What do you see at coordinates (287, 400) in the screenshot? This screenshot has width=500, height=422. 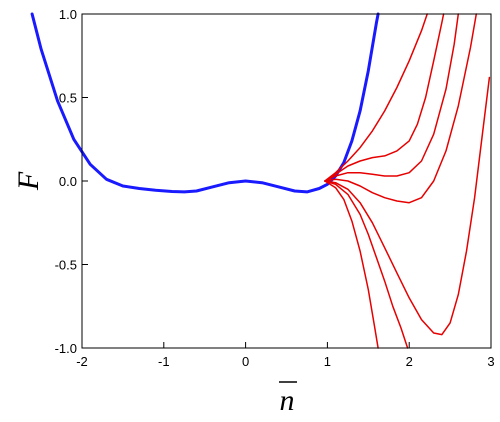 I see `x-axis-label: n` at bounding box center [287, 400].